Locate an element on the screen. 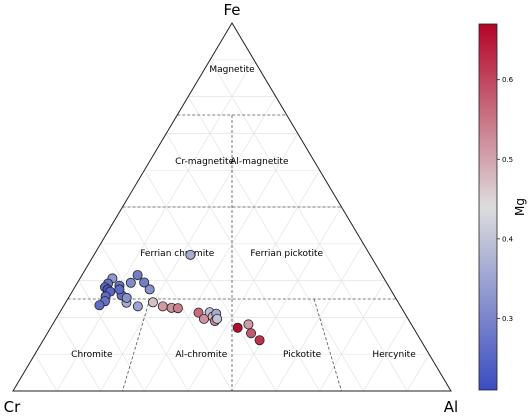 The height and width of the screenshot is (418, 532). colorbar: 0.3 0.4 0.5 0.6 Mg is located at coordinates (502, 207).